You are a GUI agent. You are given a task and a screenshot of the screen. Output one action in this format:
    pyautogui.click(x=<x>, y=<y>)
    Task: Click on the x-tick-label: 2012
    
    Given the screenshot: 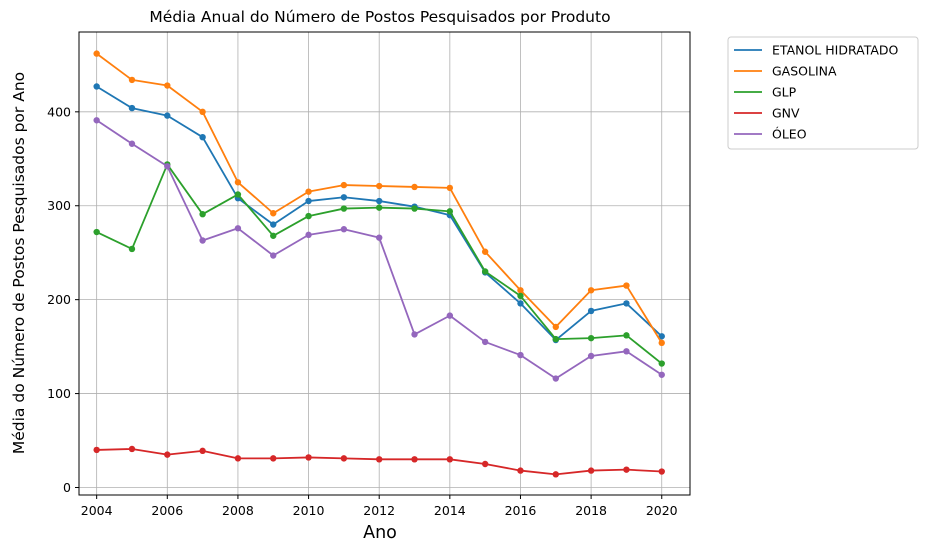 What is the action you would take?
    pyautogui.click(x=379, y=510)
    